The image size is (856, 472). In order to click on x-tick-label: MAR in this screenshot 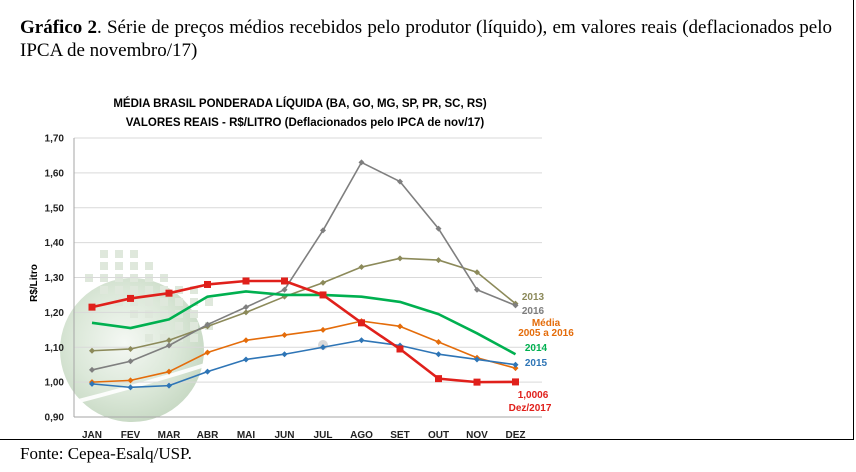, I will do `click(170, 435)`.